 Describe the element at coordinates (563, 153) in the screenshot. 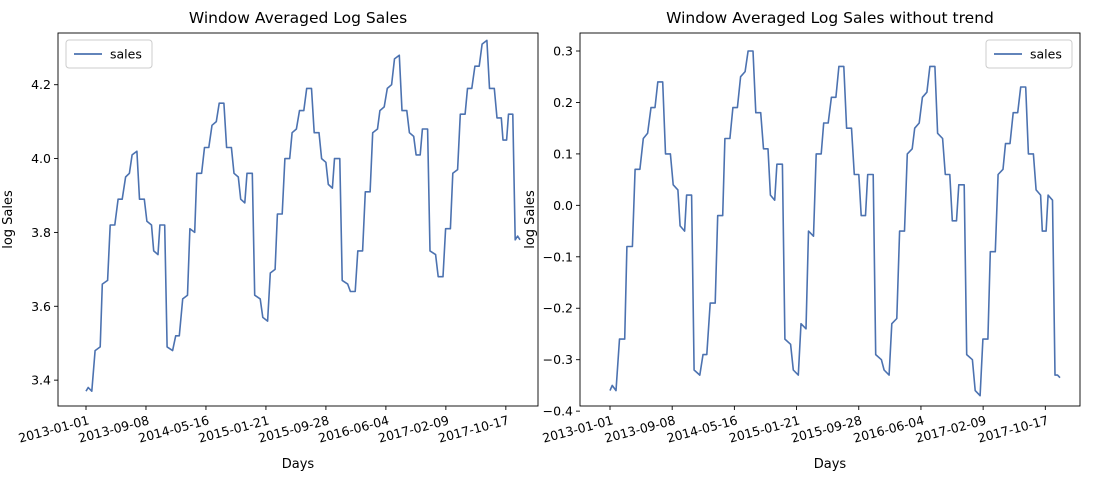

I see `y-tick-label: 0.1` at that location.